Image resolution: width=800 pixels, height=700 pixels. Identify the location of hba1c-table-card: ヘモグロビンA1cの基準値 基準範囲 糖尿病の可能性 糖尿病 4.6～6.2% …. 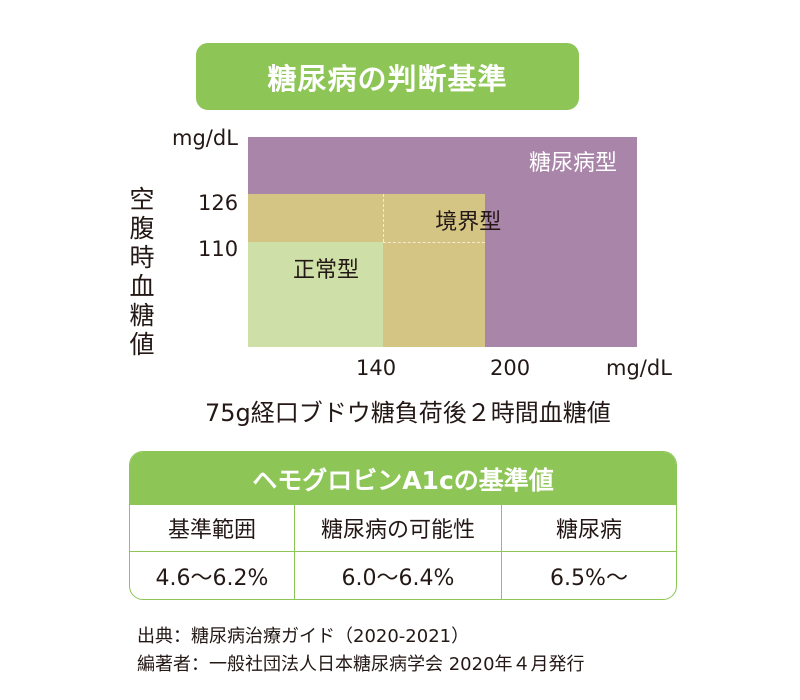
(403, 525).